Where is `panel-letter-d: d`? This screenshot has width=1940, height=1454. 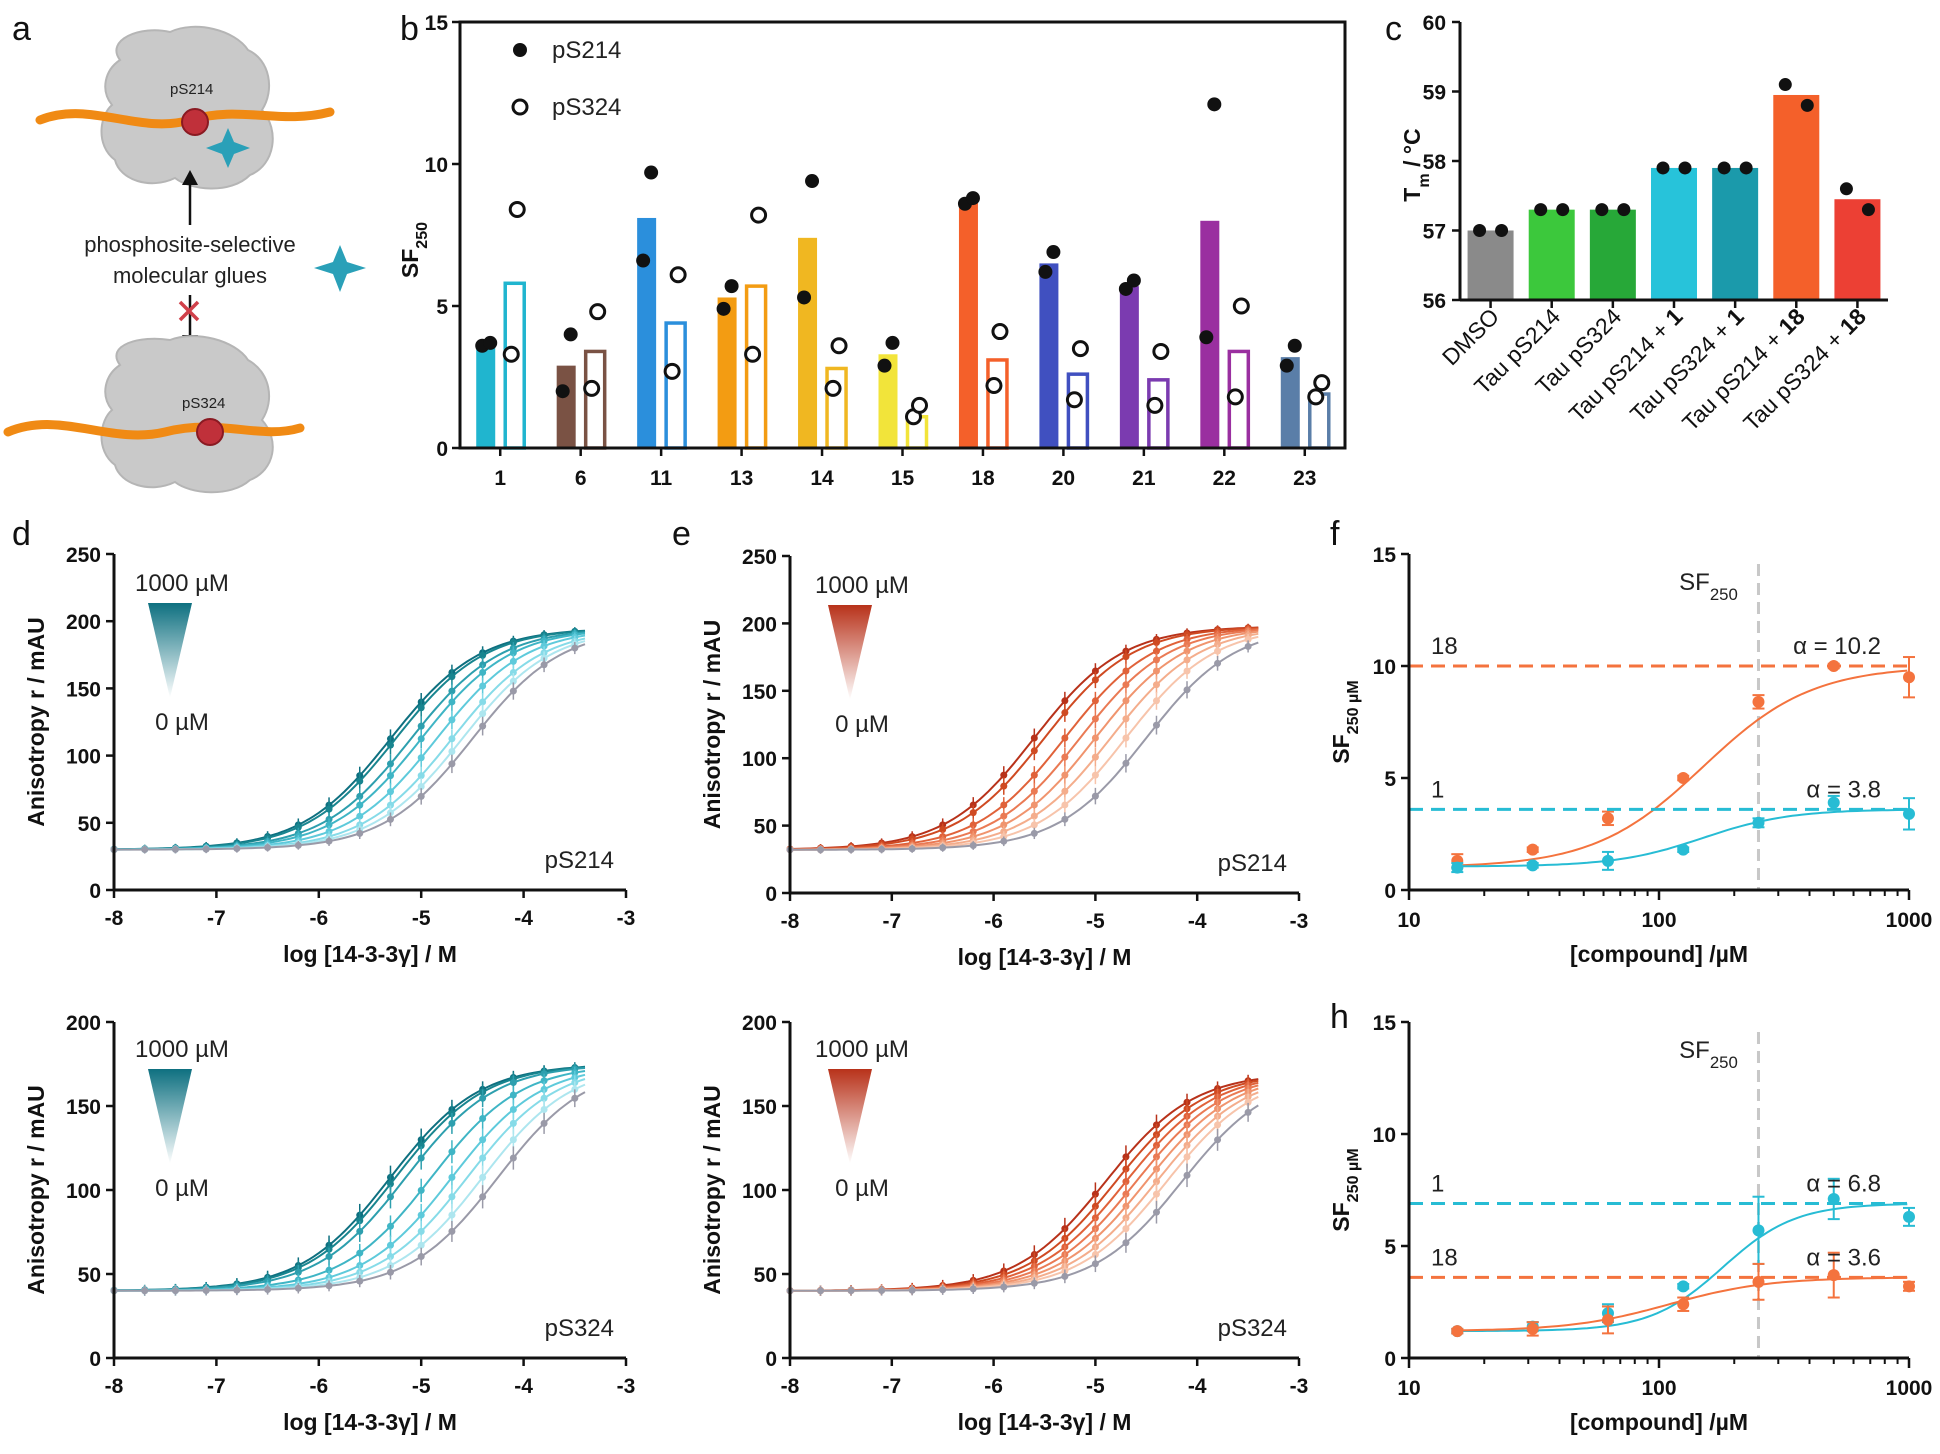 panel-letter-d: d is located at coordinates (21, 534).